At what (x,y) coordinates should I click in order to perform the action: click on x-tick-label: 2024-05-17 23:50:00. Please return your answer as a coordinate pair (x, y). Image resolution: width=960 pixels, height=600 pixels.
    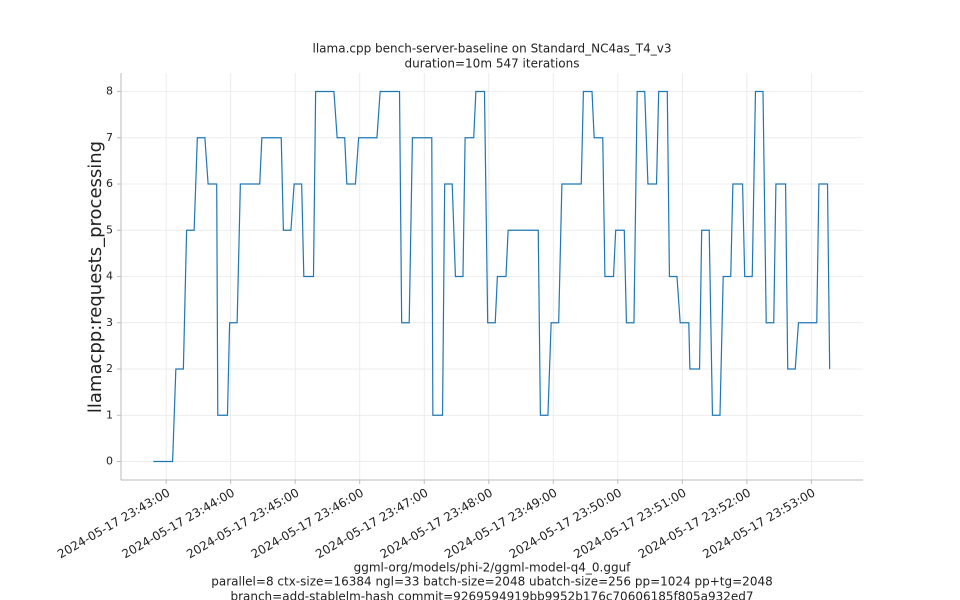
    Looking at the image, I should click on (565, 524).